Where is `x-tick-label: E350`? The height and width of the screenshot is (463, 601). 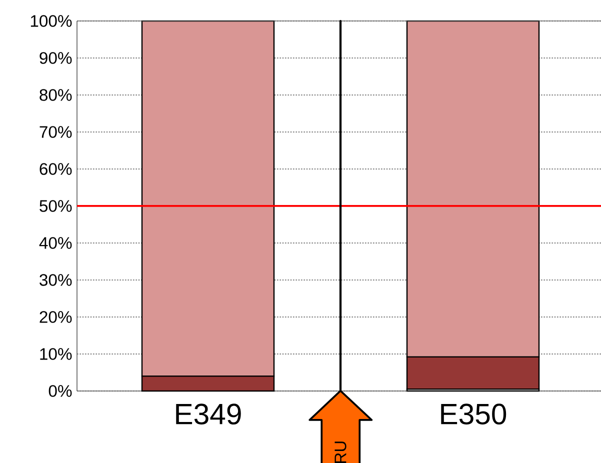 x-tick-label: E350 is located at coordinates (473, 414).